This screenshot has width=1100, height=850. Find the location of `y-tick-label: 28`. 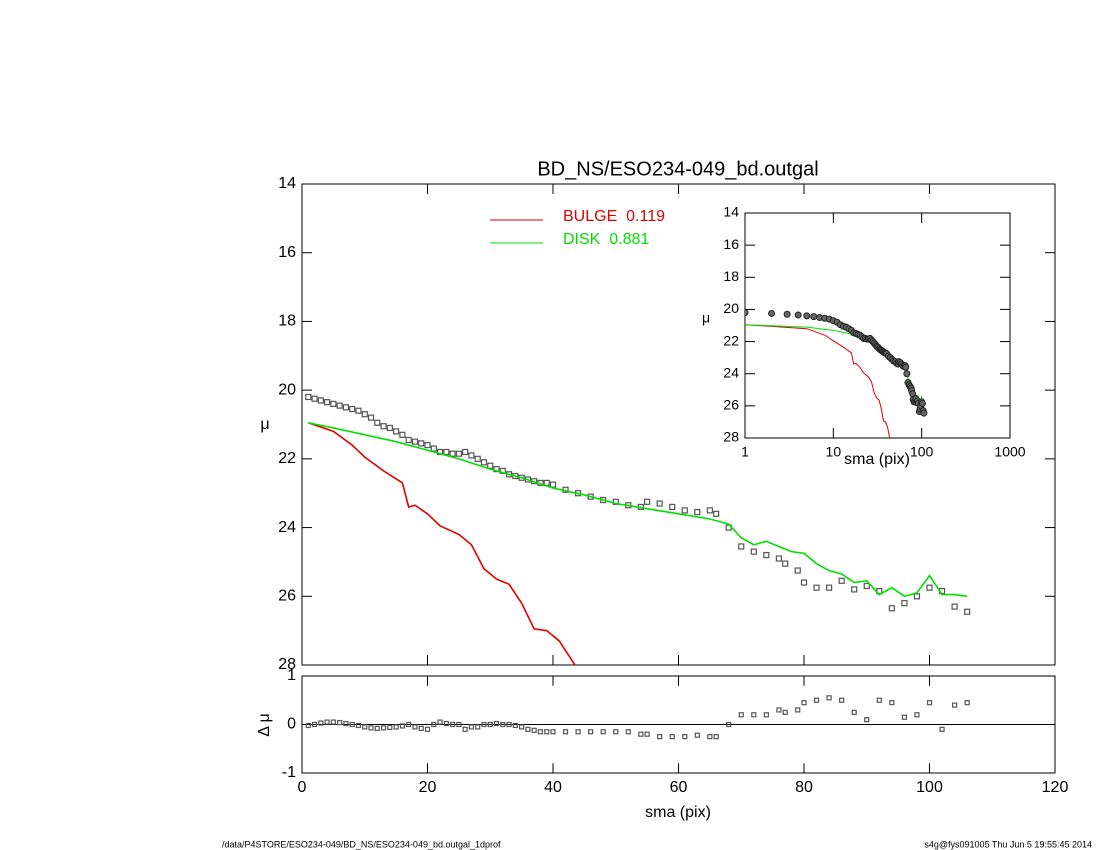

y-tick-label: 28 is located at coordinates (731, 437).